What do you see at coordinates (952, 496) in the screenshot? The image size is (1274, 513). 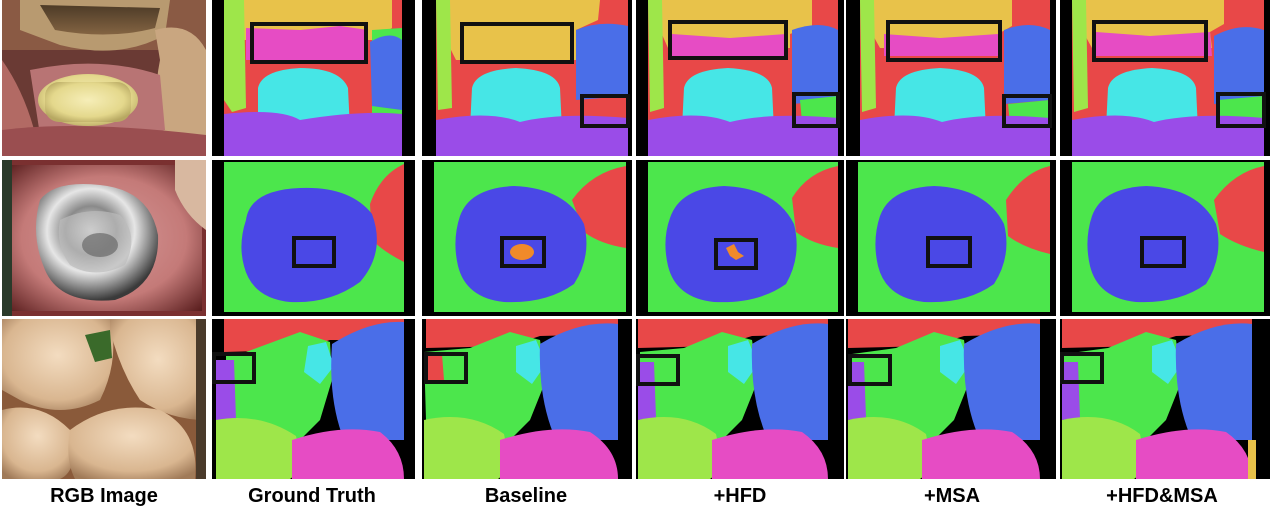 I see `column-label-msa: +MSA` at bounding box center [952, 496].